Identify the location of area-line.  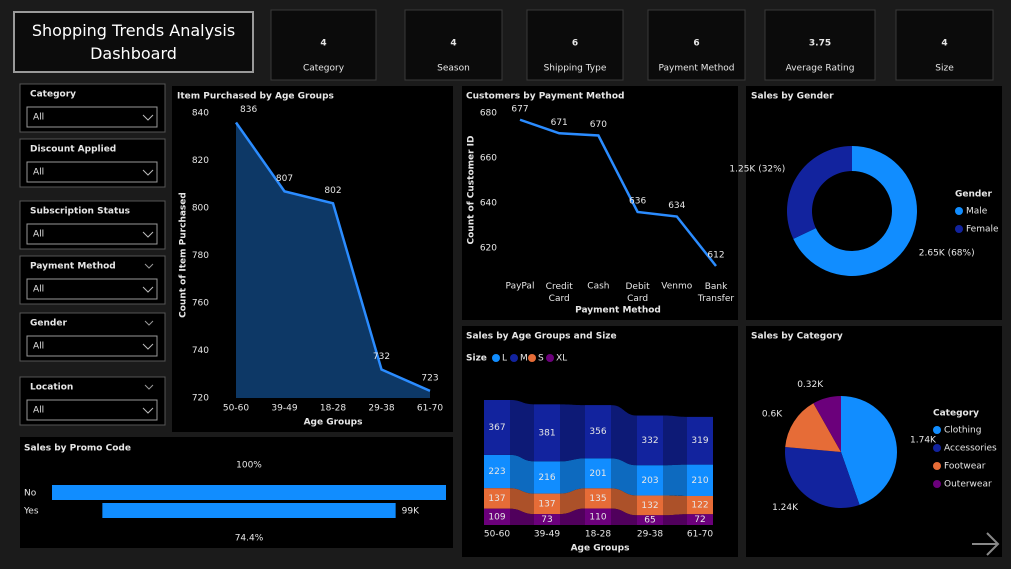
(332, 257).